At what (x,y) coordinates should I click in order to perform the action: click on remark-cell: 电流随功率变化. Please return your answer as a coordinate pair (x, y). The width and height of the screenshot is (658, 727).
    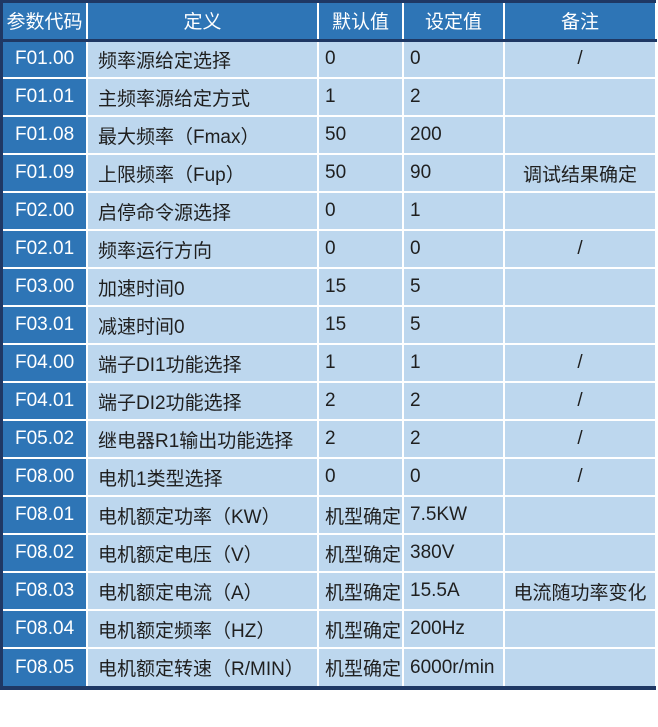
    Looking at the image, I should click on (580, 591).